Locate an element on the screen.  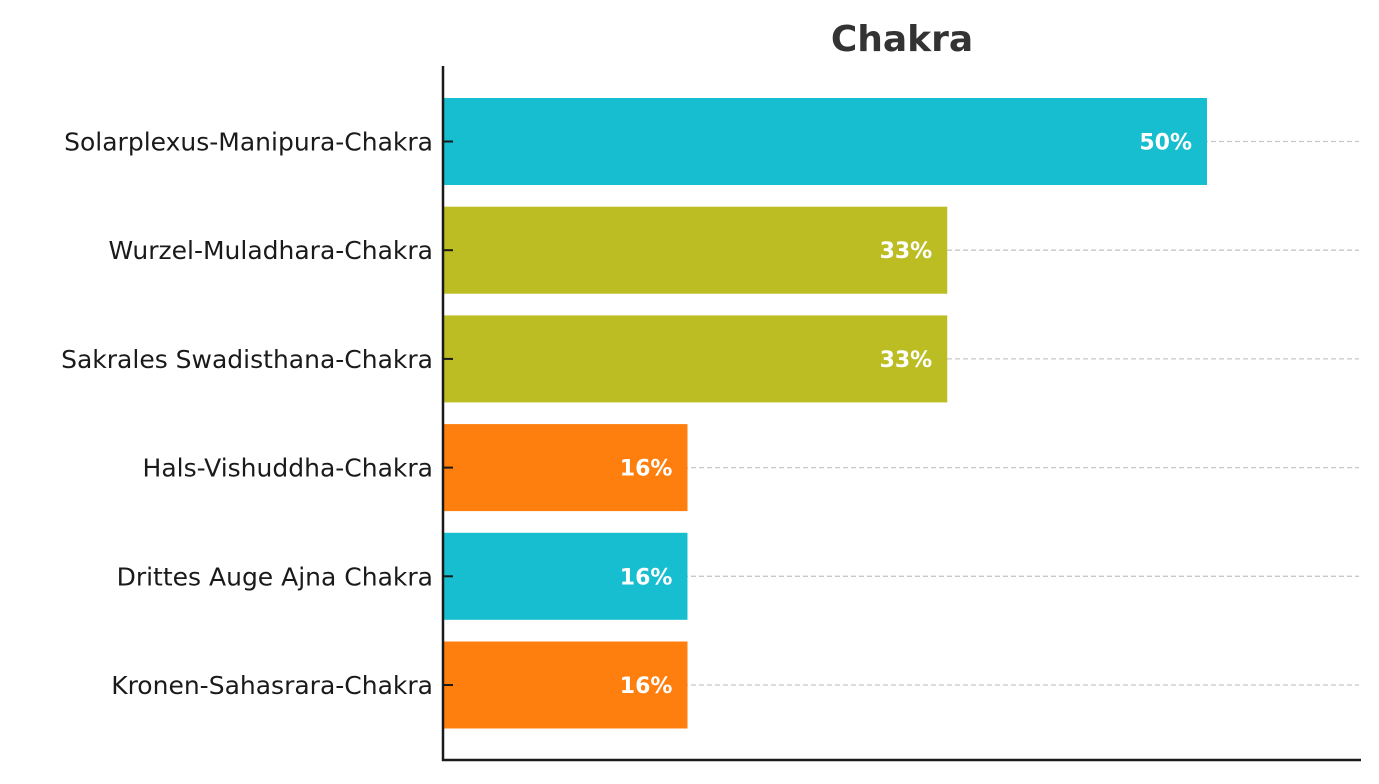
y-axis-ticks is located at coordinates (448, 413).